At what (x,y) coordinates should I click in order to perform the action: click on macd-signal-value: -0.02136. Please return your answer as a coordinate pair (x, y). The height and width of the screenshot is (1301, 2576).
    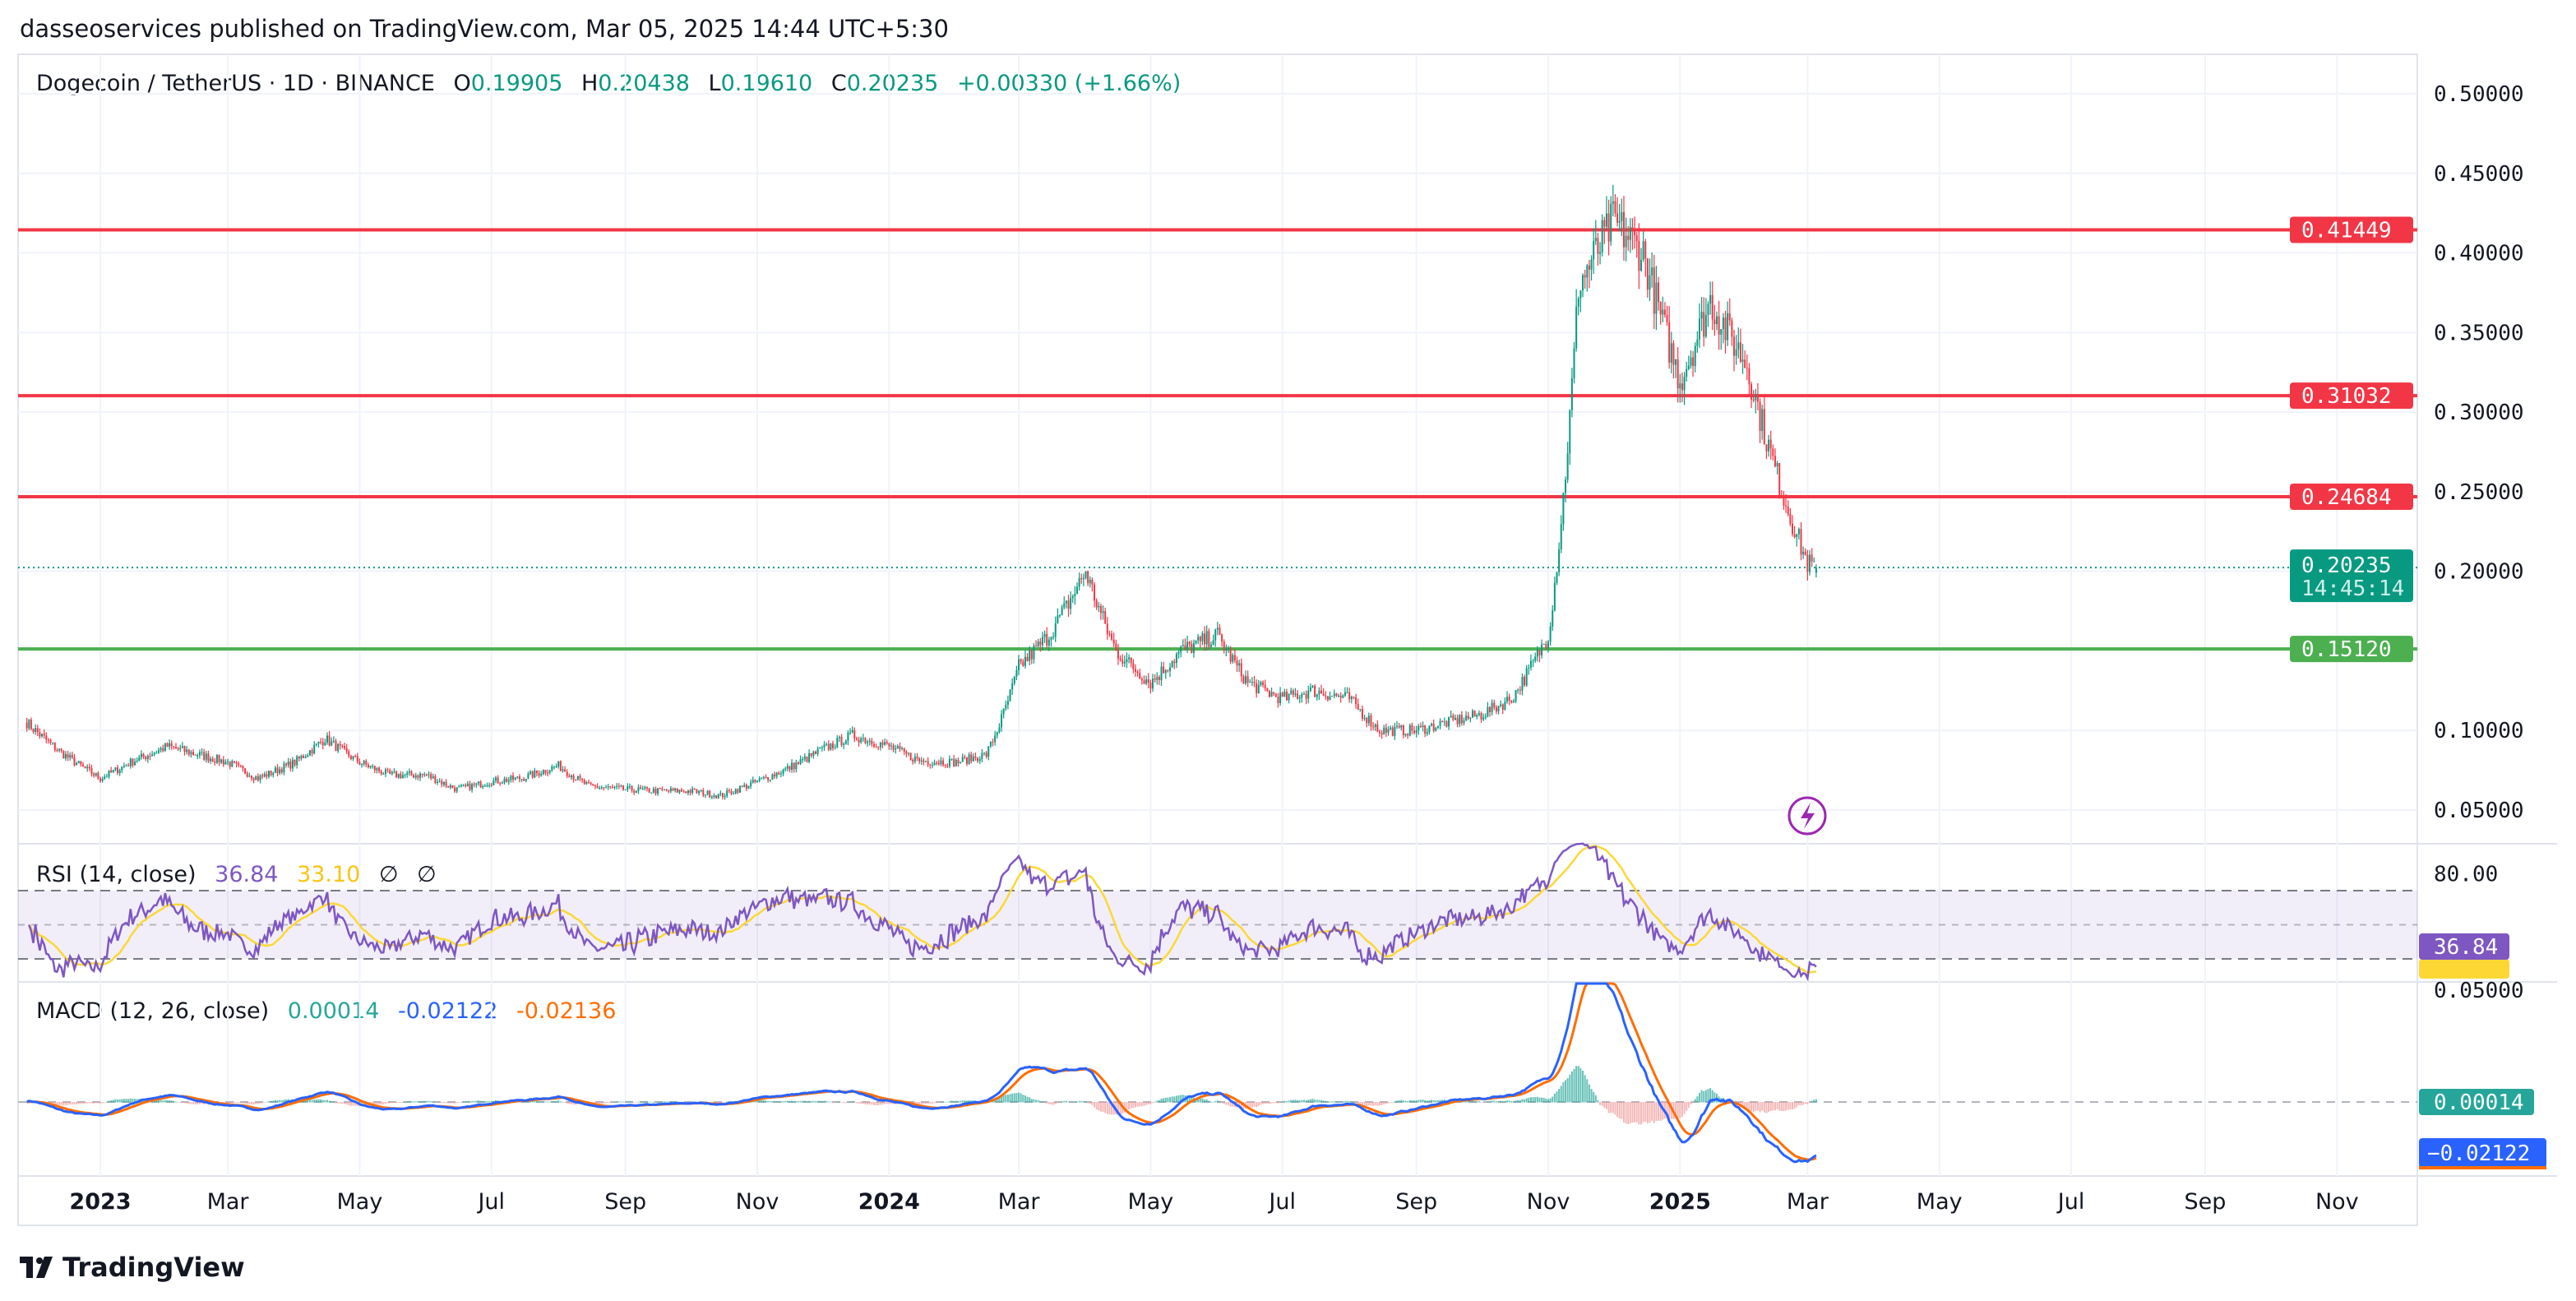
    Looking at the image, I should click on (566, 1011).